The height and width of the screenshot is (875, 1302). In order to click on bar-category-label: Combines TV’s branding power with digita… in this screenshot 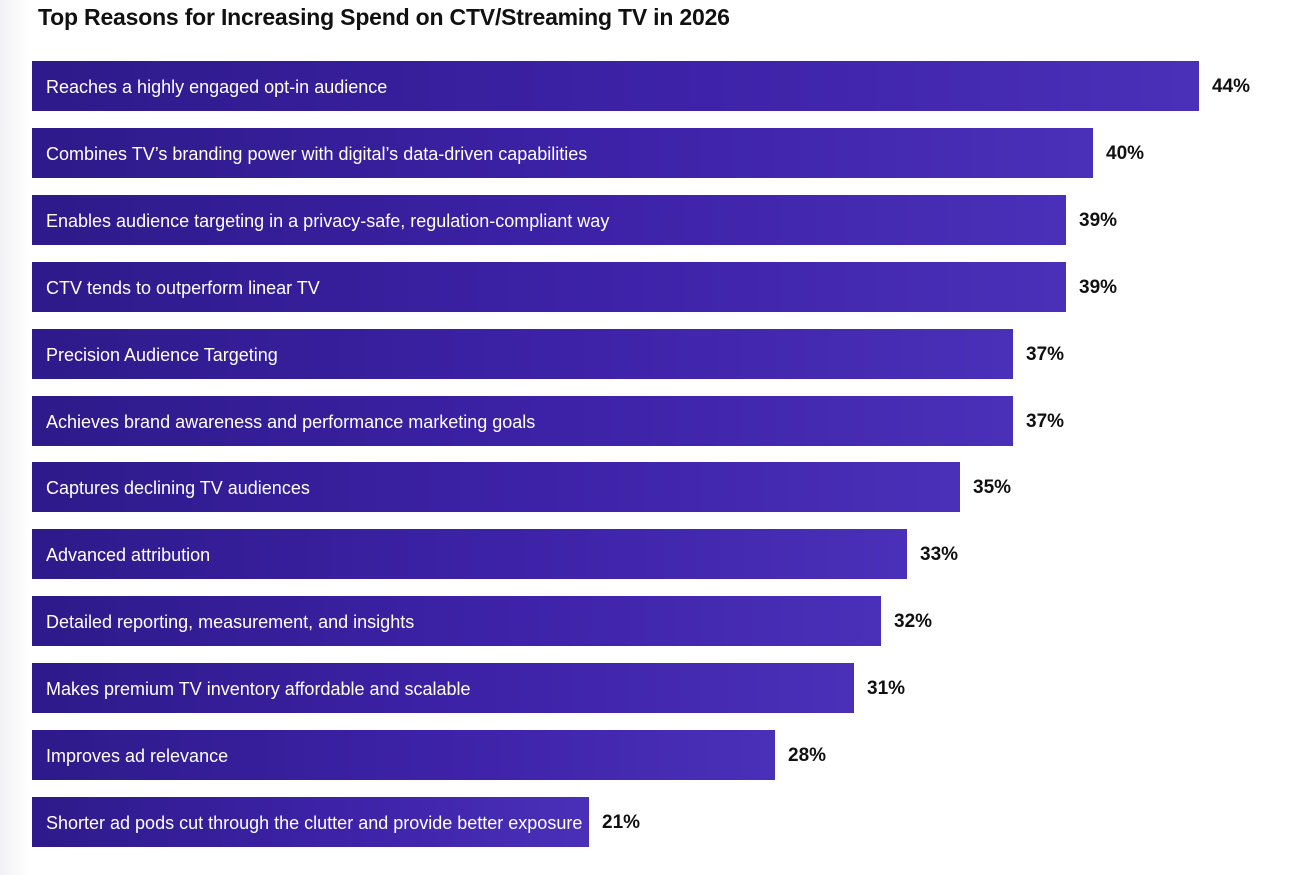, I will do `click(317, 154)`.